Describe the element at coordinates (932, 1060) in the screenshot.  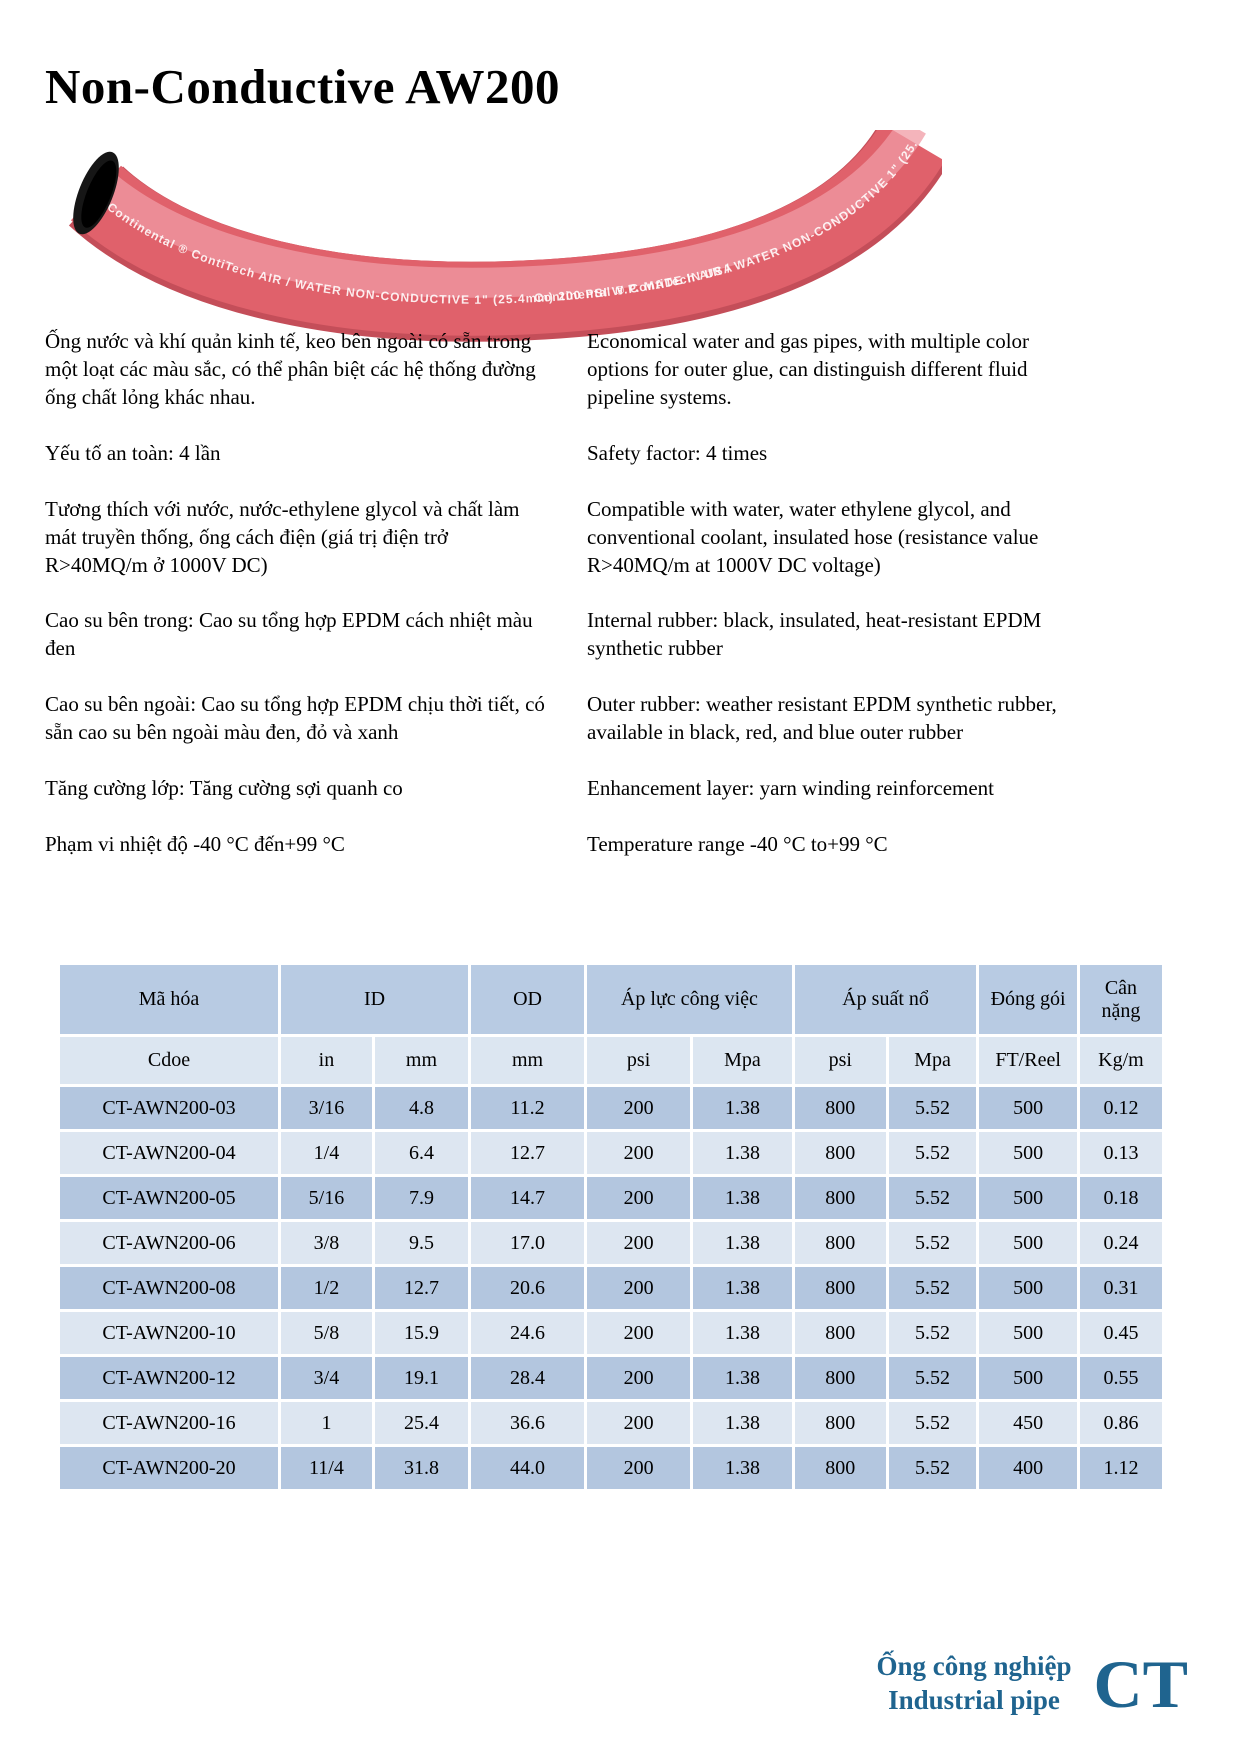
I see `unit-bp-mpa: Mpa` at that location.